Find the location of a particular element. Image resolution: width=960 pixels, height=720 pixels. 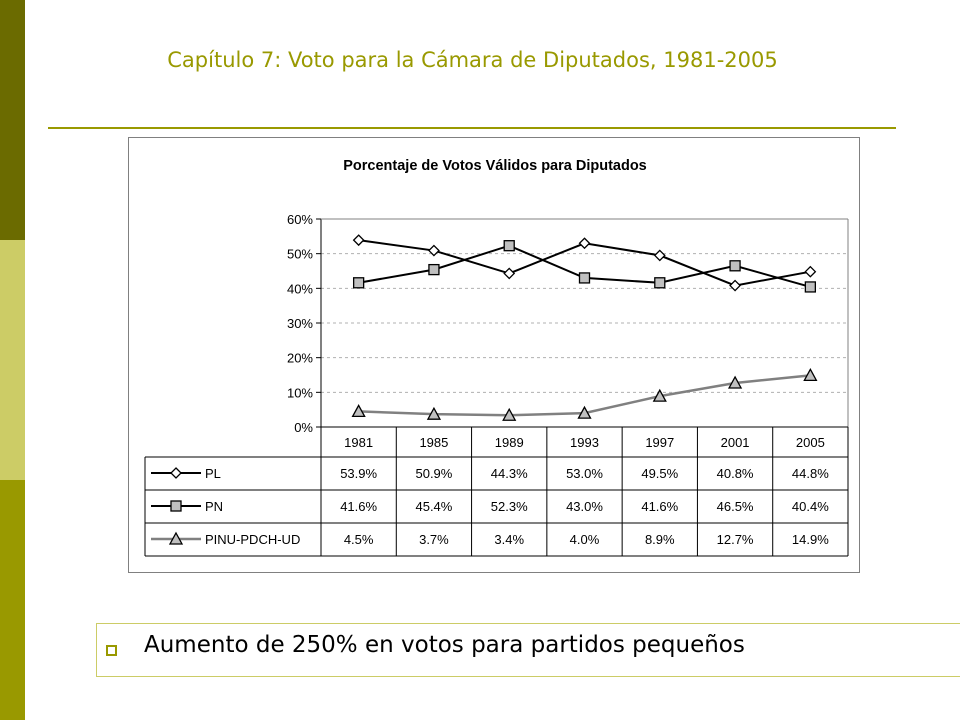

data-table-value: 45.4% is located at coordinates (433, 506).